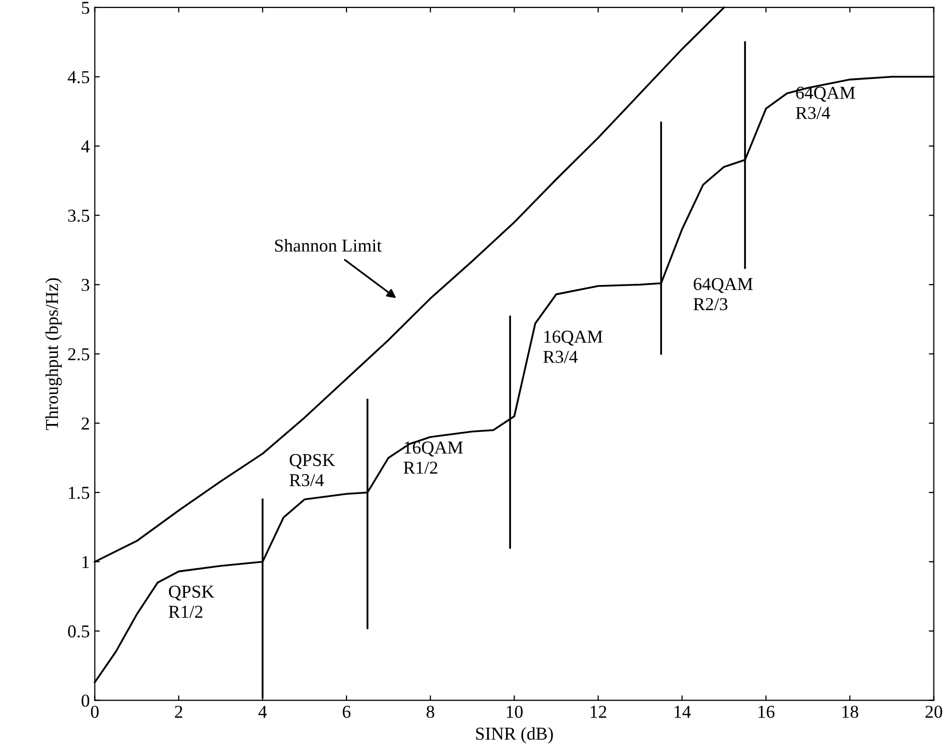  Describe the element at coordinates (191, 602) in the screenshot. I see `annotation: QPSK R1/2` at that location.